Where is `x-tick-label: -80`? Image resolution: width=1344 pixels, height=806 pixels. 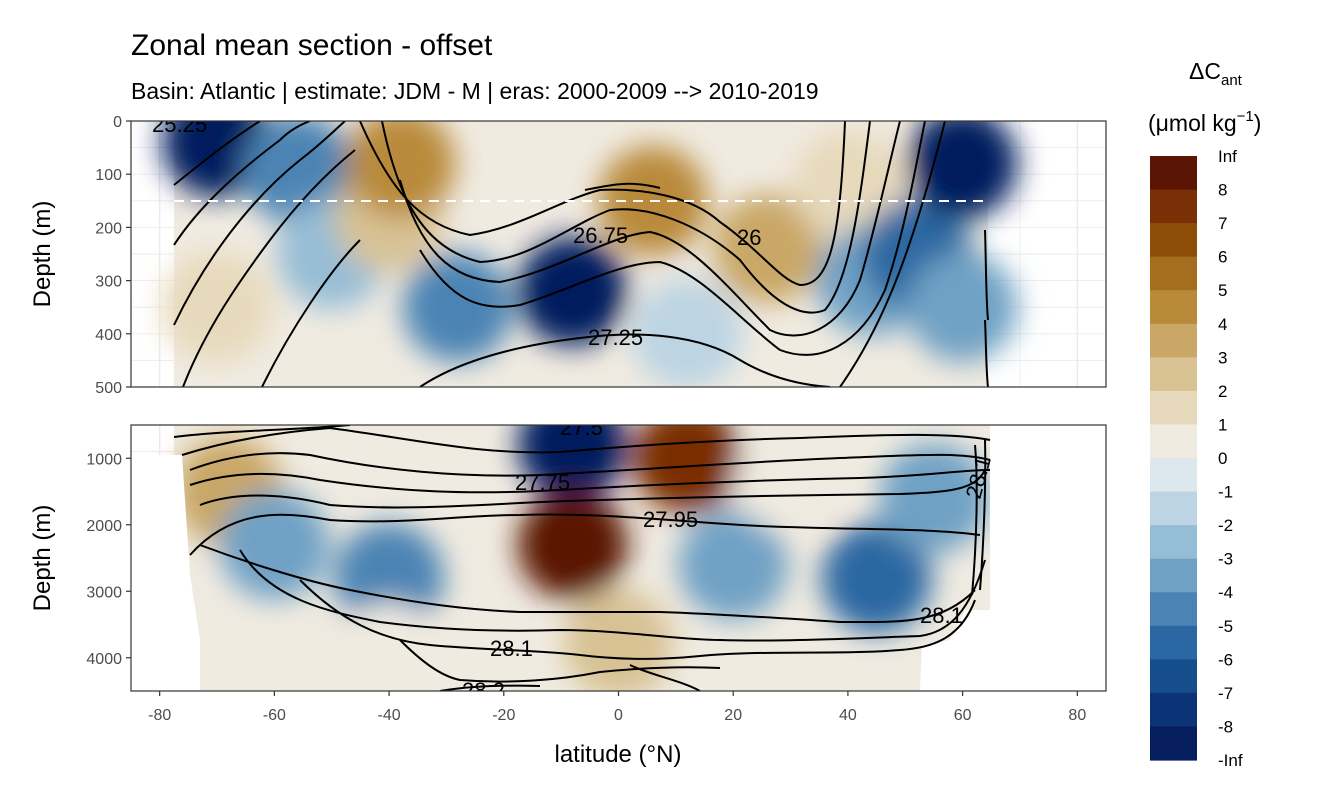
x-tick-label: -80 is located at coordinates (159, 715).